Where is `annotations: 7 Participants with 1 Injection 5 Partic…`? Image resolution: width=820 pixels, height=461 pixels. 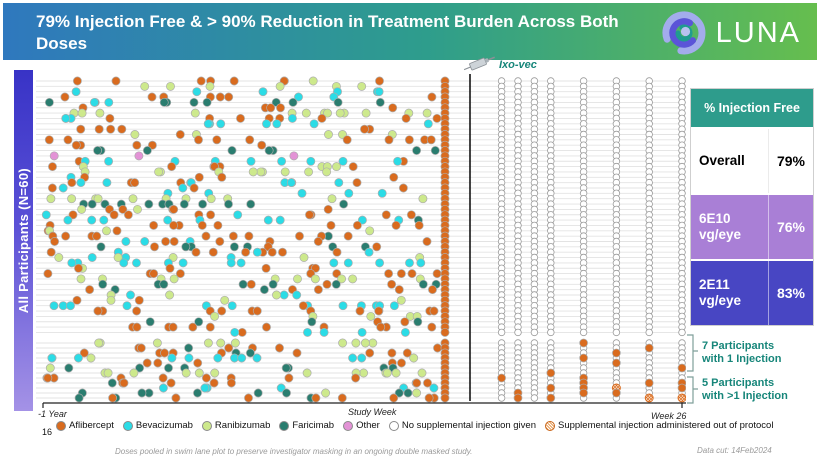
annotations: 7 Participants with 1 Injection 5 Partic… is located at coordinates (752, 369).